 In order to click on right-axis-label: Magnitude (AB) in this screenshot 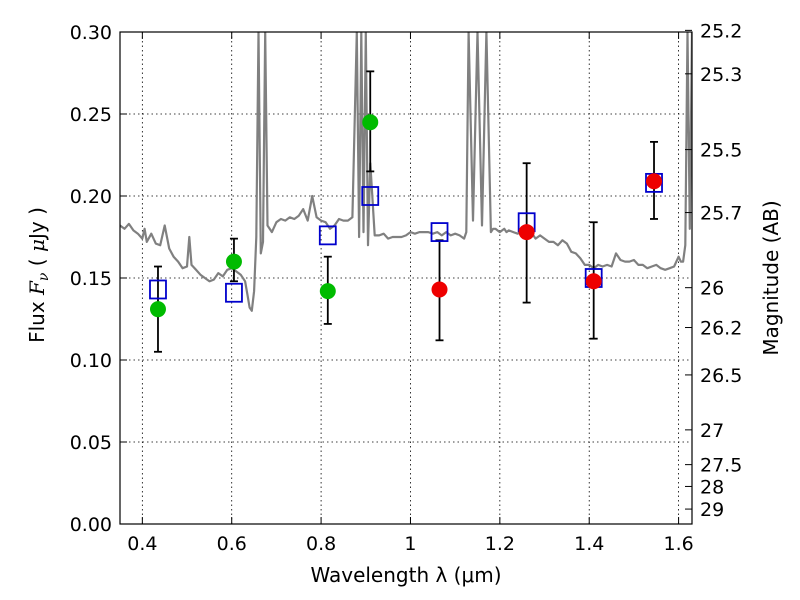, I will do `click(771, 277)`.